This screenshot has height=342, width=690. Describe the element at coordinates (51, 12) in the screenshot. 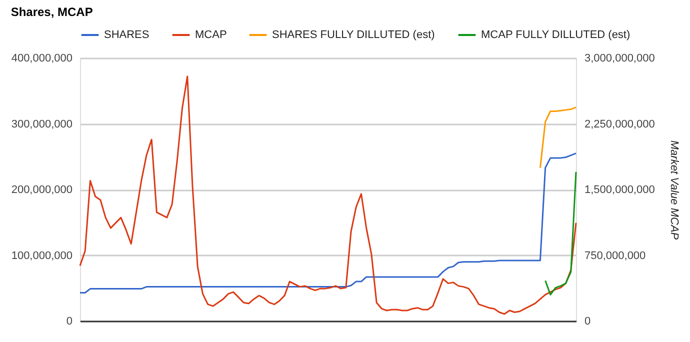

I see `chart-title: Shares, MCAP` at that location.